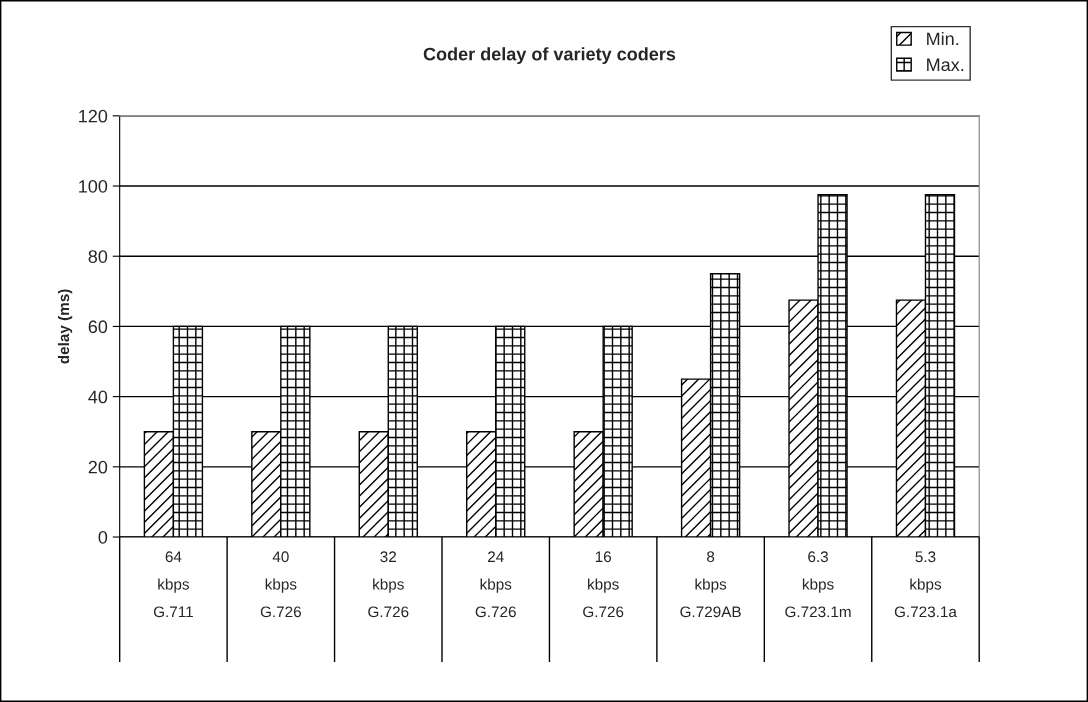 The width and height of the screenshot is (1088, 702). Describe the element at coordinates (98, 397) in the screenshot. I see `y-tick-label: 40` at that location.